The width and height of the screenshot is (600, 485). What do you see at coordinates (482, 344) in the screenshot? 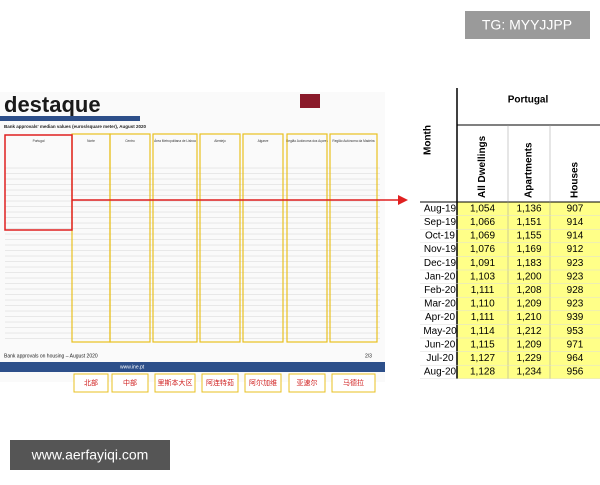
I see `value-cell: 1,115` at bounding box center [482, 344].